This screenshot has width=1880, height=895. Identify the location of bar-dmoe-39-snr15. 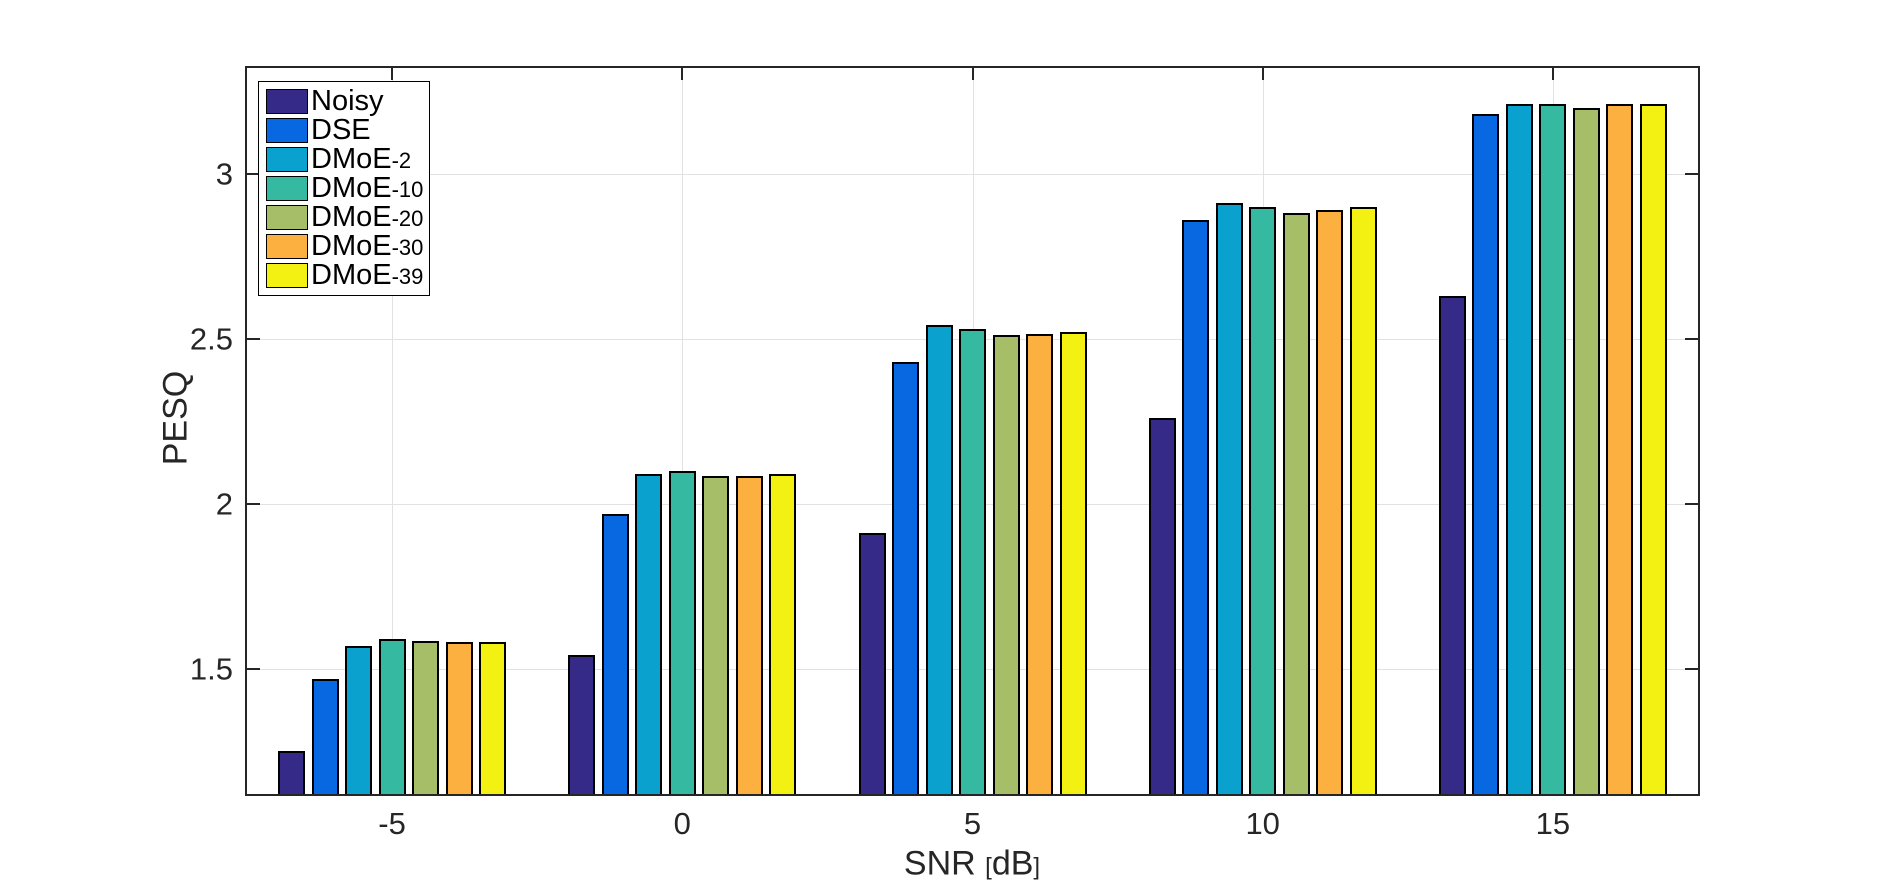
(1653, 449).